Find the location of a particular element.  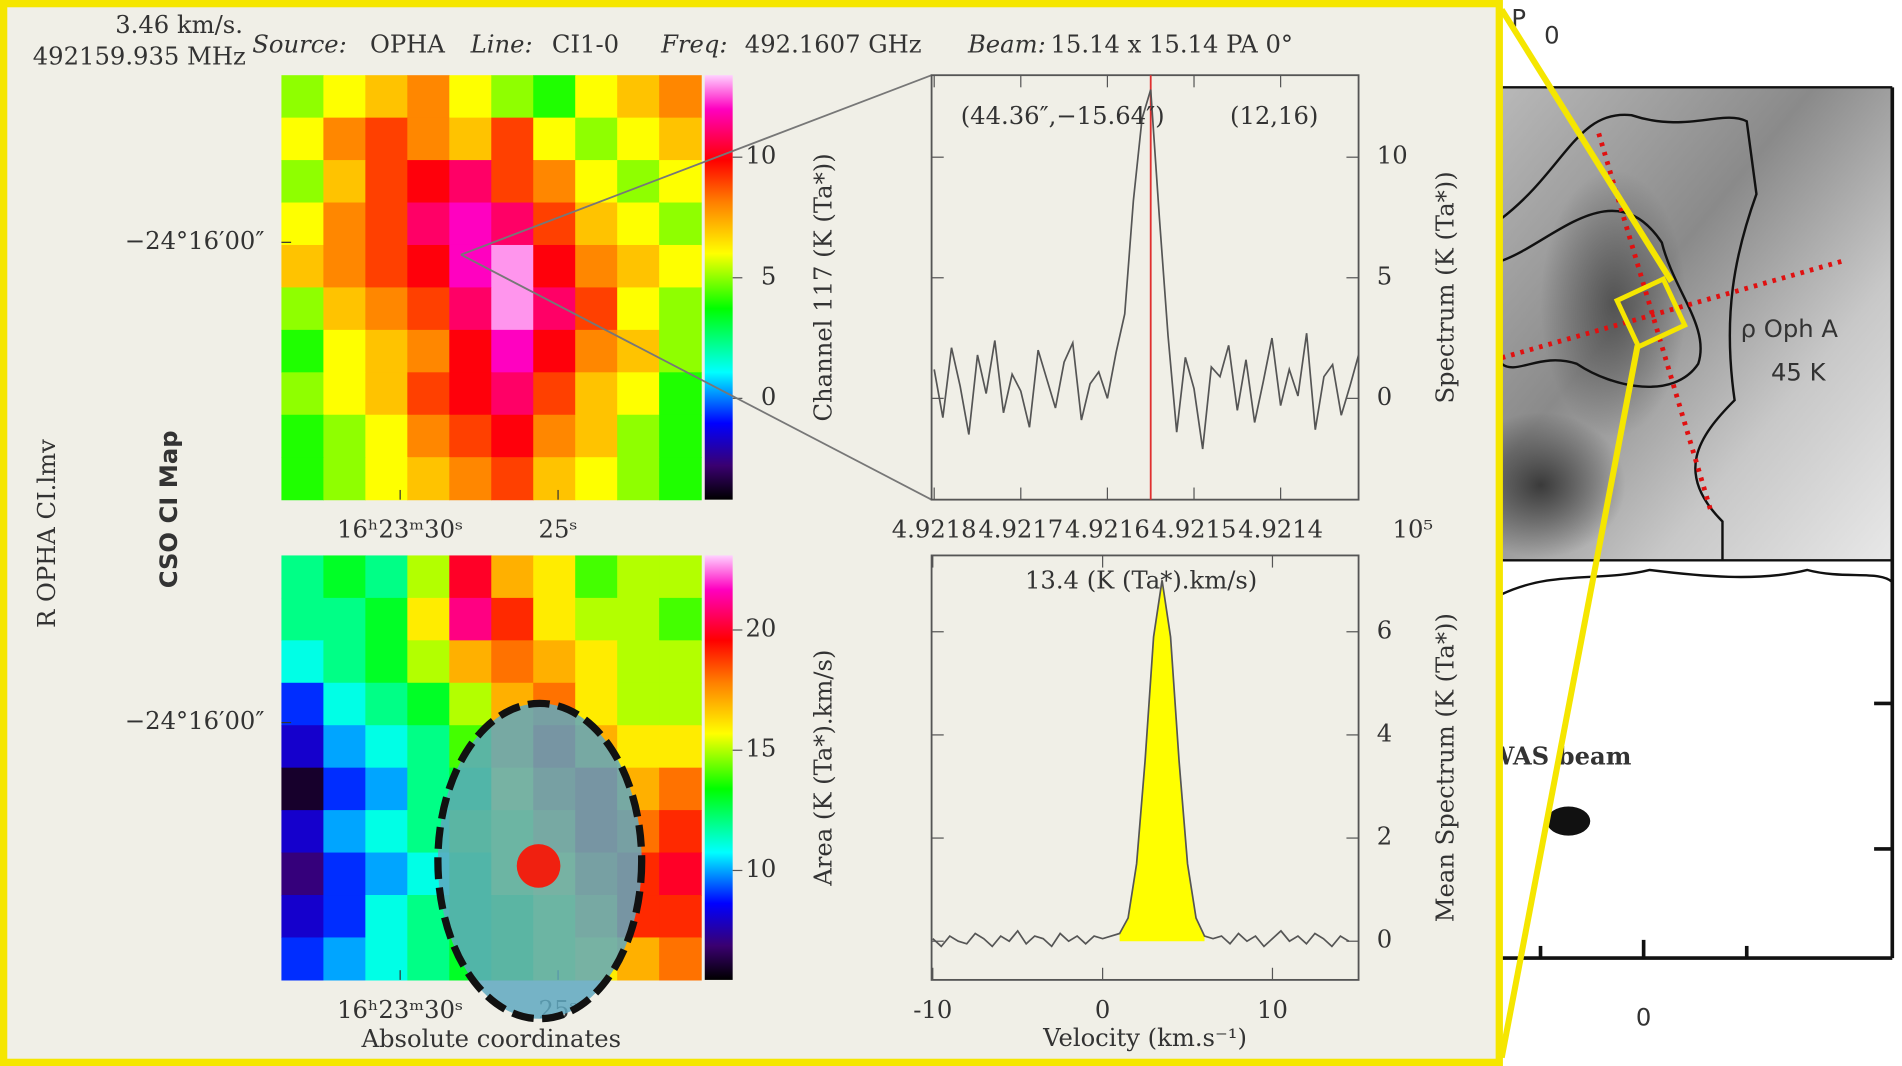

source-label: ρ Oph A is located at coordinates (1790, 328).